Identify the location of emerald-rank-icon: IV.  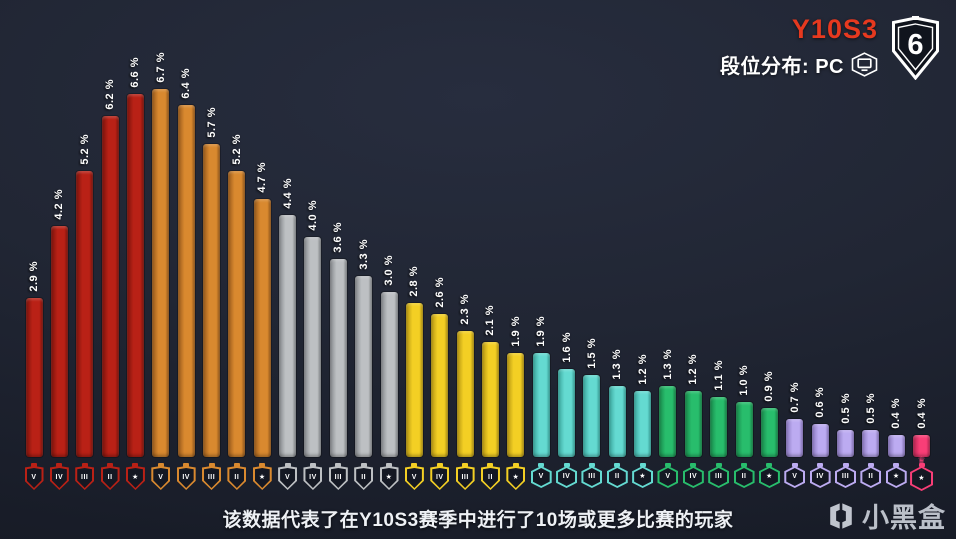
(693, 475).